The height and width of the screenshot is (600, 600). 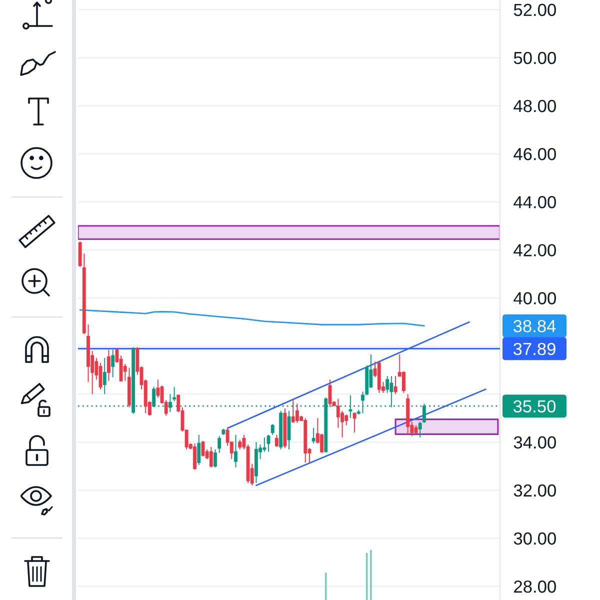 What do you see at coordinates (535, 442) in the screenshot?
I see `y-tick-label: 34.00` at bounding box center [535, 442].